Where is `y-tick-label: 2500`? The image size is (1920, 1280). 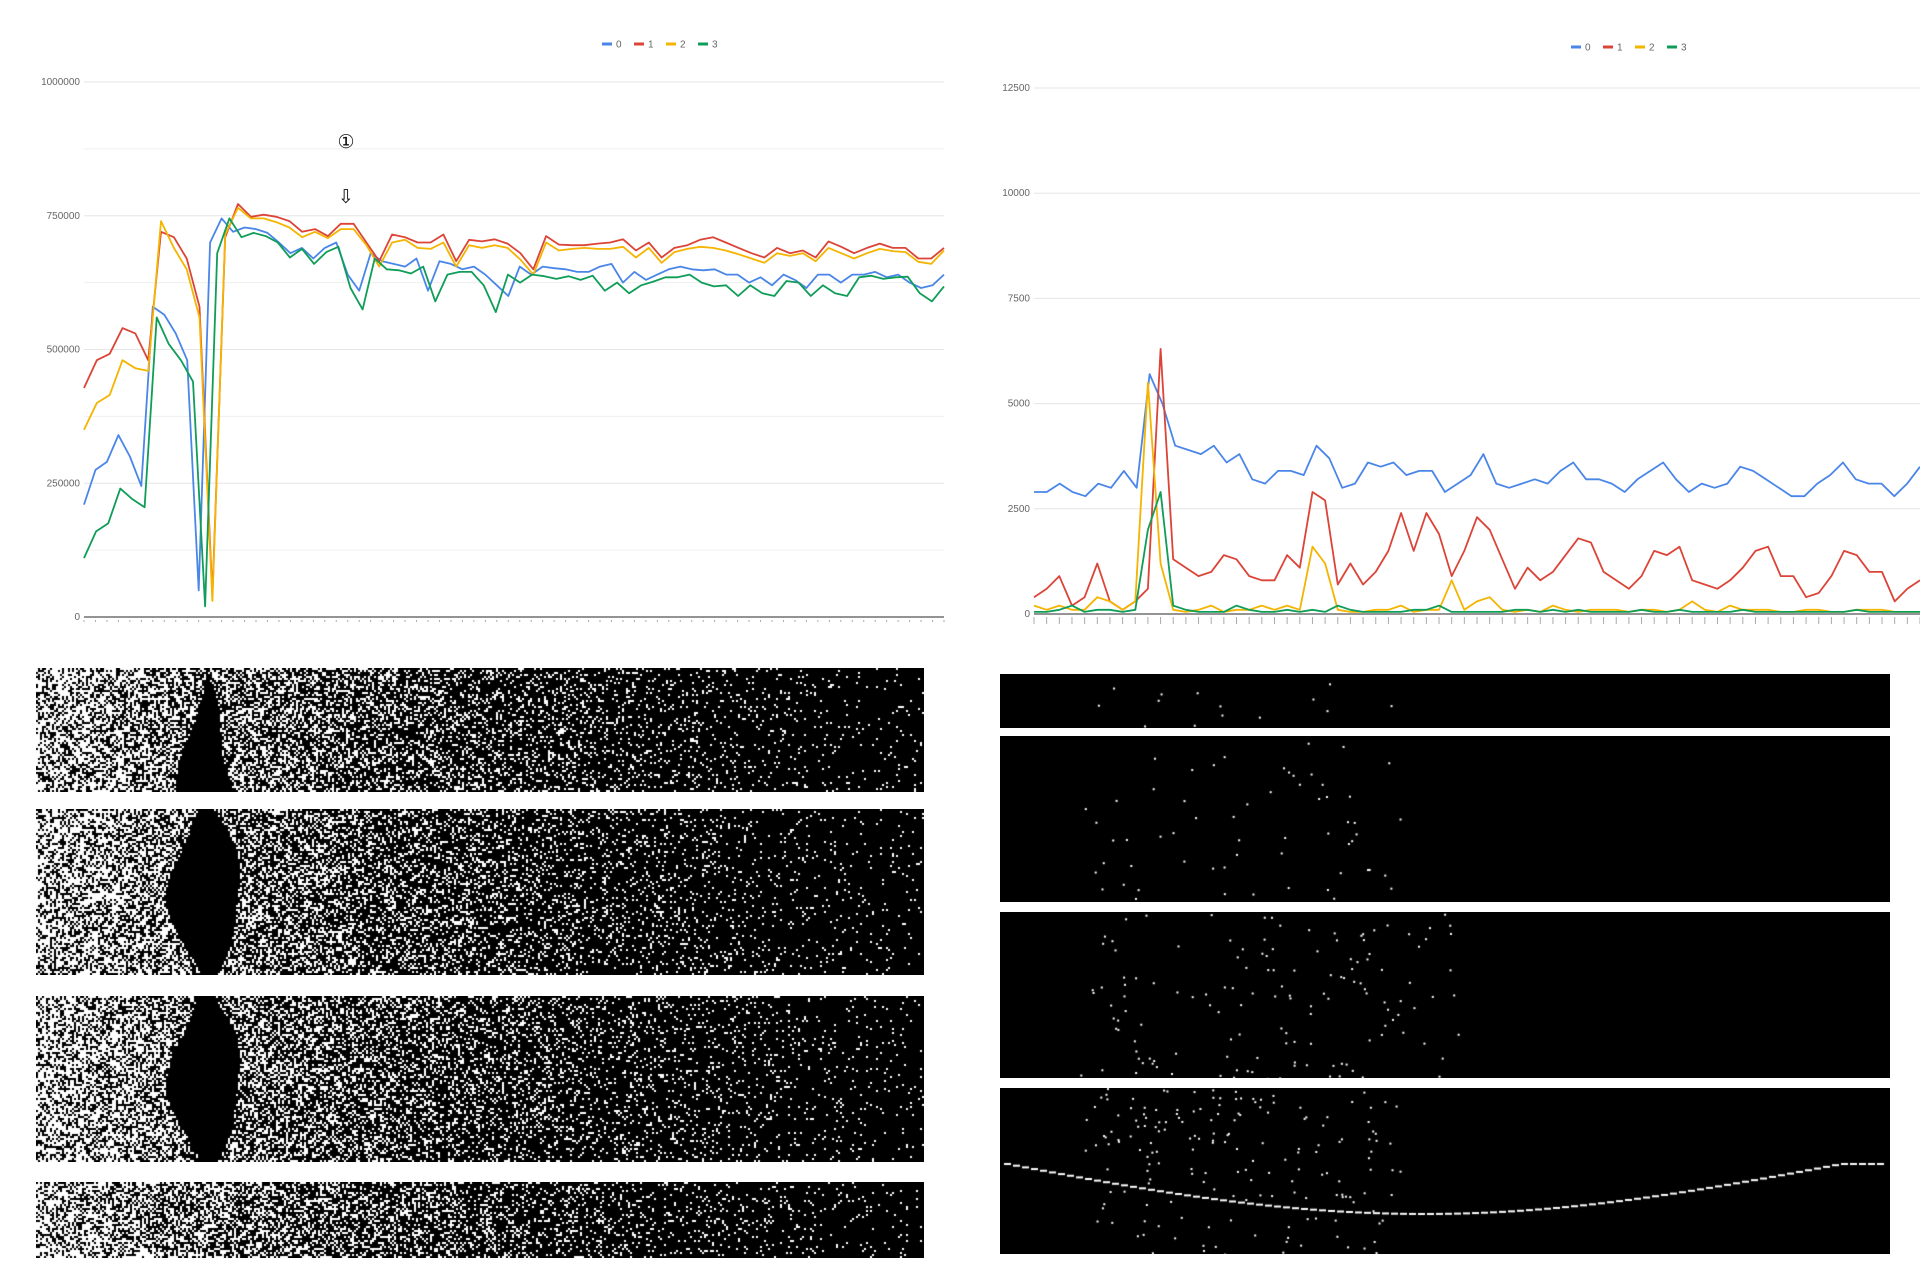 y-tick-label: 2500 is located at coordinates (1019, 509).